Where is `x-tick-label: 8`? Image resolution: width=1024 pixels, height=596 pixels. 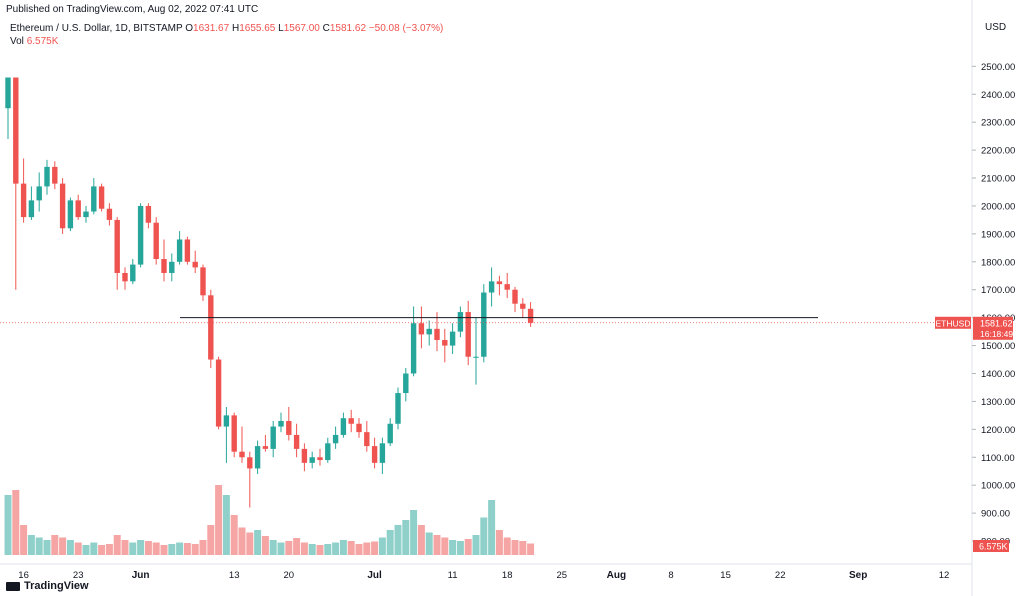 x-tick-label: 8 is located at coordinates (670, 575).